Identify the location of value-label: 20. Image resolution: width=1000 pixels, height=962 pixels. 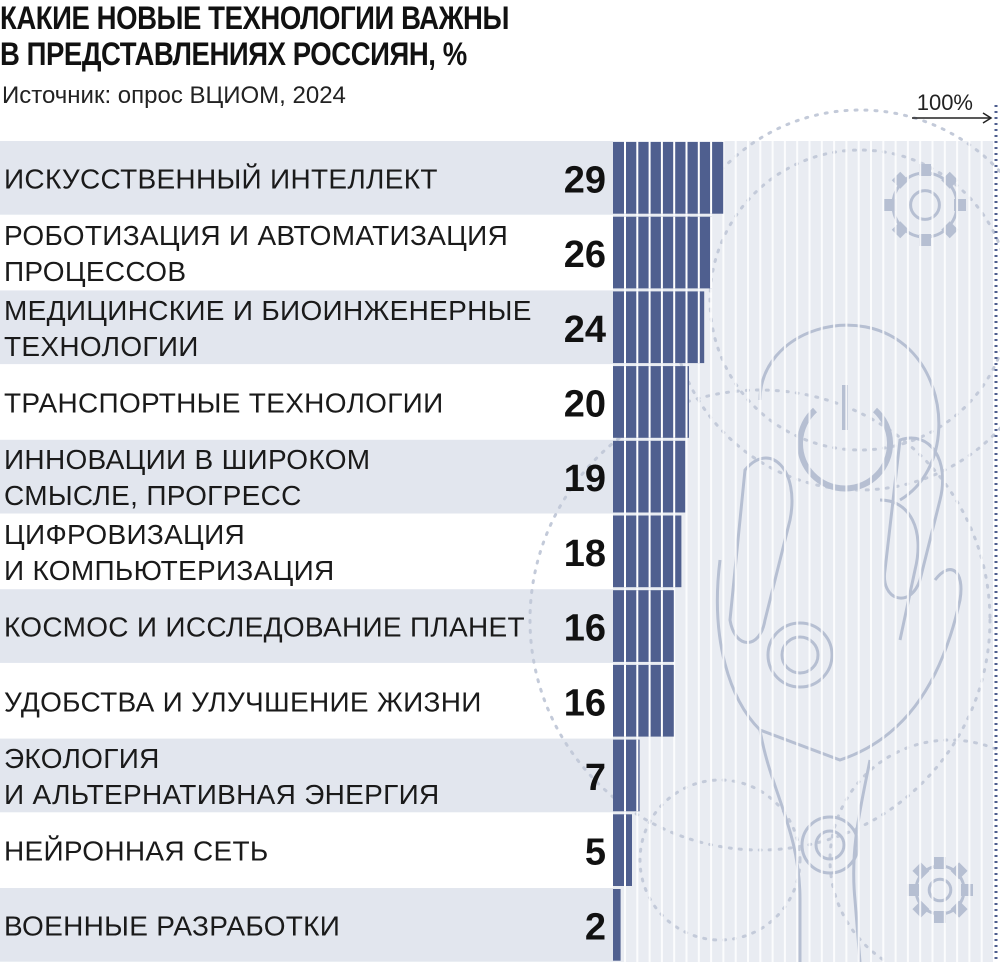
(585, 404).